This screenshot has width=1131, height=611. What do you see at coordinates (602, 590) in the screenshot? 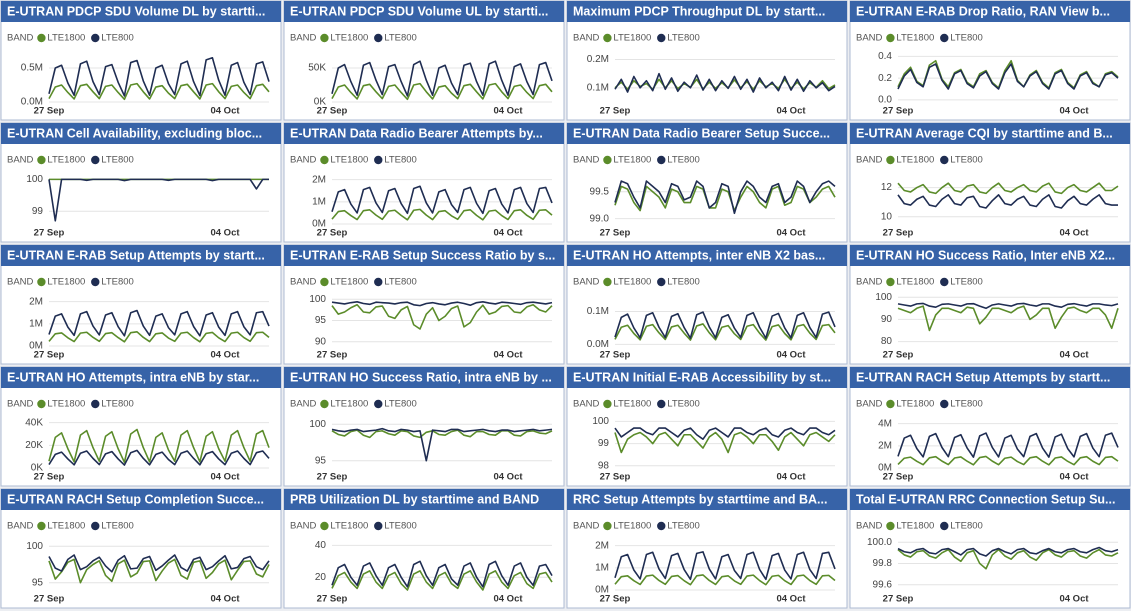
I see `y-tick-label: 0M` at bounding box center [602, 590].